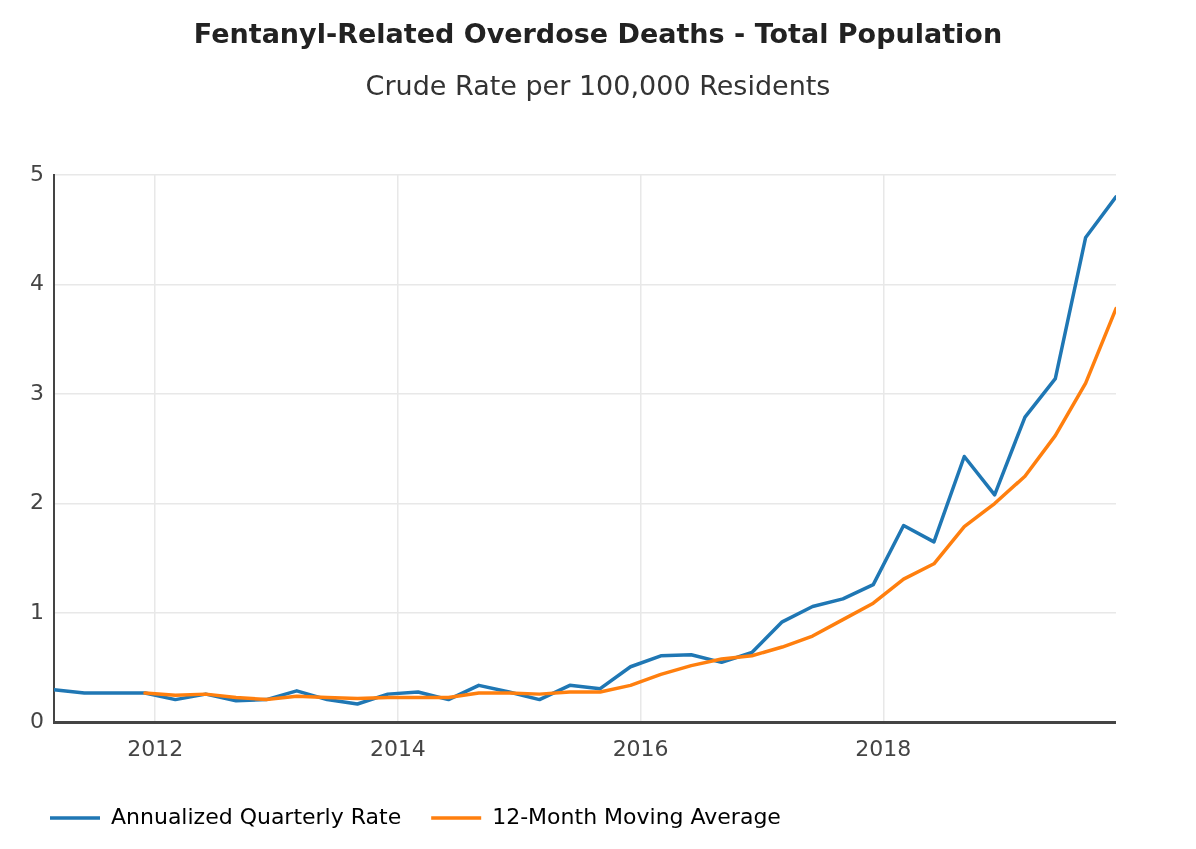 The image size is (1196, 849). What do you see at coordinates (37, 392) in the screenshot?
I see `y-tick-label: 3` at bounding box center [37, 392].